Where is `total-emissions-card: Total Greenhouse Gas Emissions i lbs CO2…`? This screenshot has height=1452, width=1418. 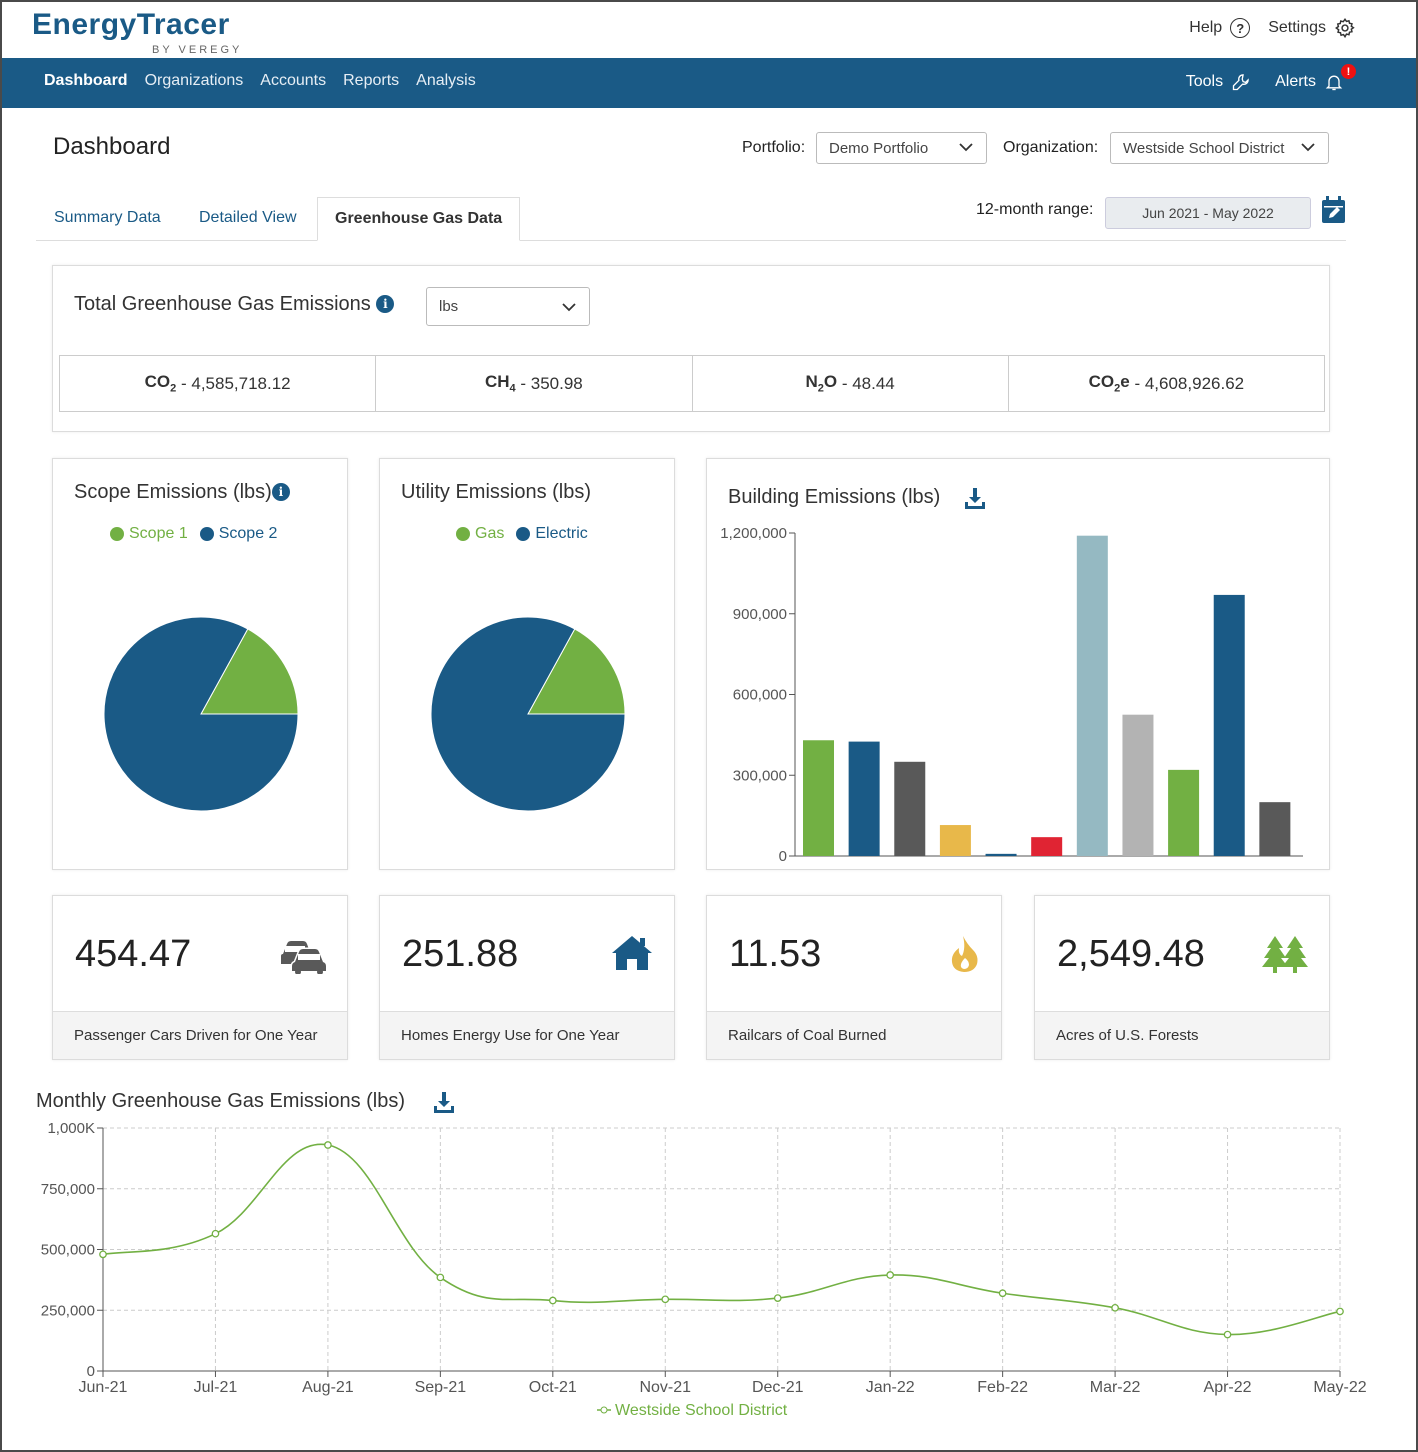
total-emissions-card: Total Greenhouse Gas Emissions i lbs CO2… is located at coordinates (691, 348).